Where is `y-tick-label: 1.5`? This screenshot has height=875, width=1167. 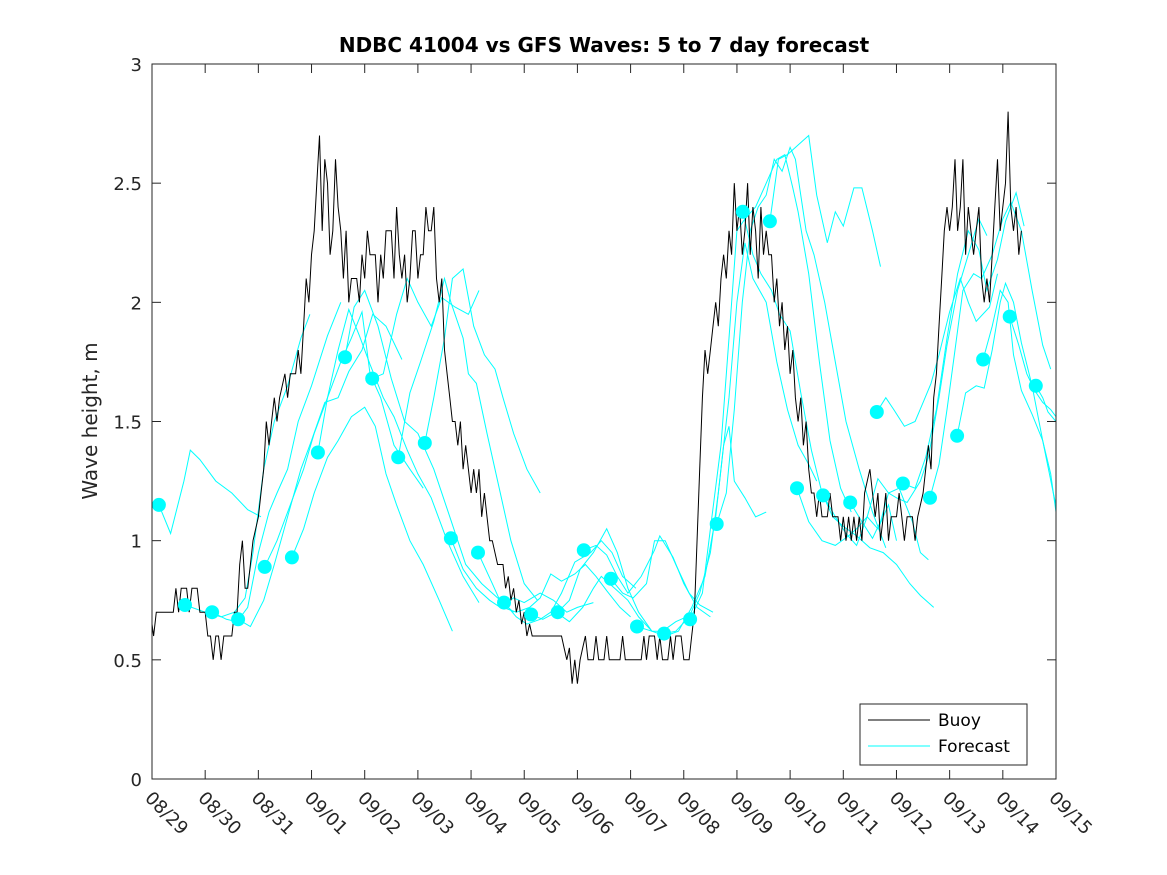 y-tick-label: 1.5 is located at coordinates (127, 423).